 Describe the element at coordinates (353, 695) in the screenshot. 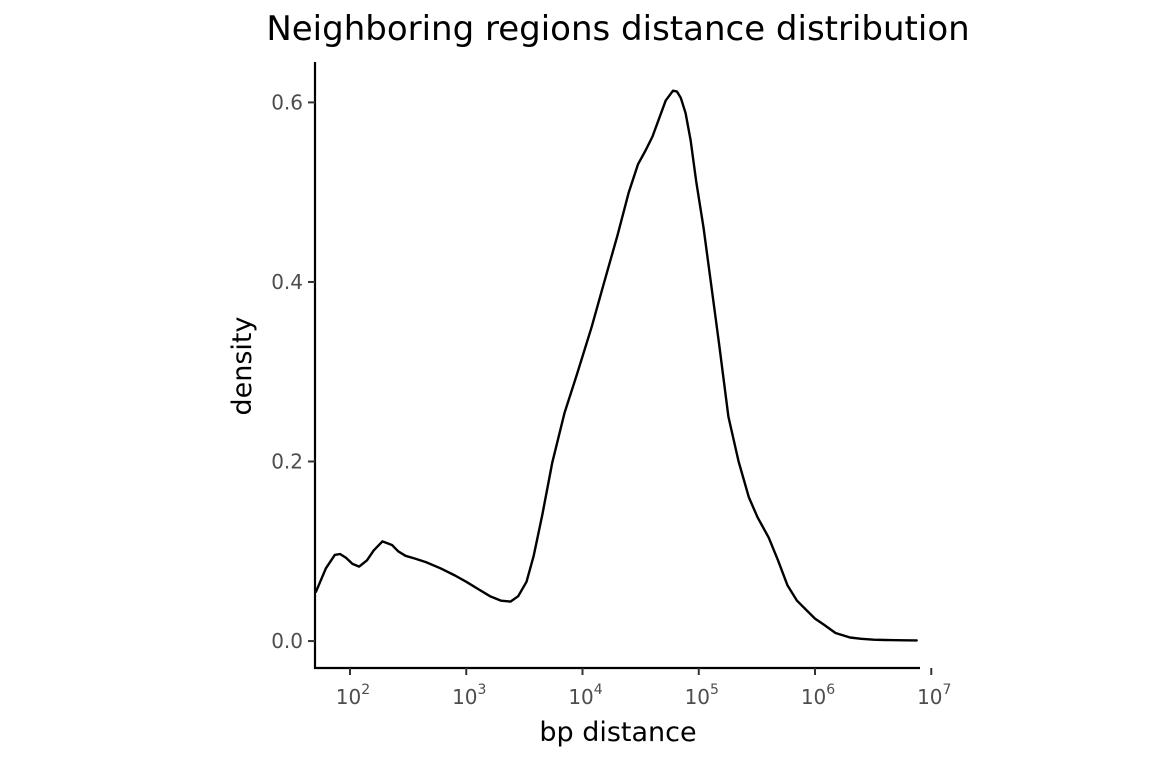

I see `x-tick-label: 10²` at that location.